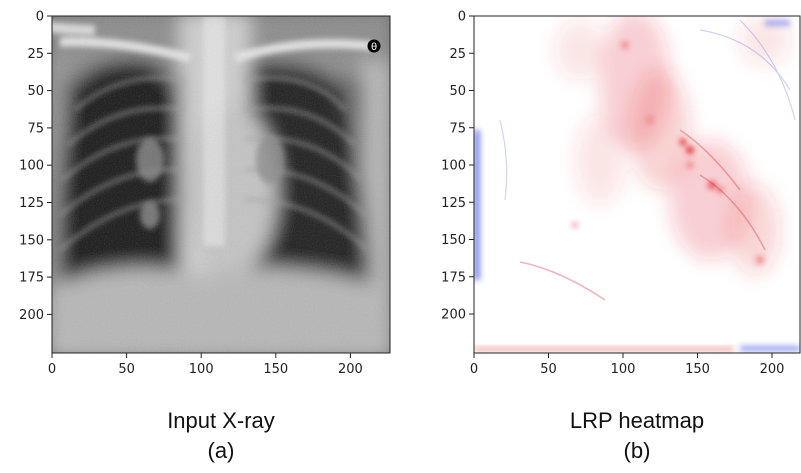 Image resolution: width=801 pixels, height=473 pixels. What do you see at coordinates (637, 420) in the screenshot?
I see `caption-b-title: LRP heatmap` at bounding box center [637, 420].